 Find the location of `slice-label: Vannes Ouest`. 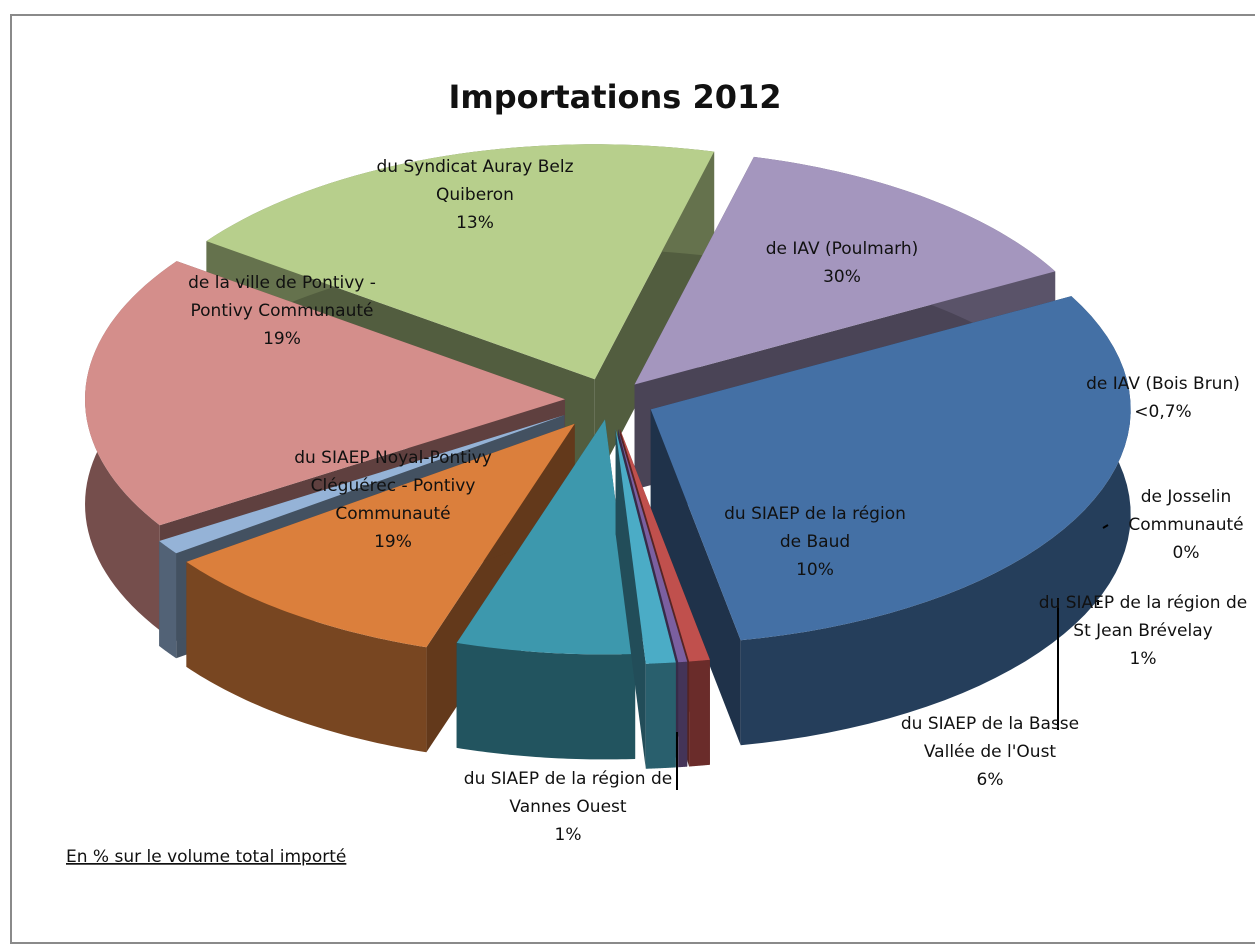

slice-label: Vannes Ouest is located at coordinates (567, 807).